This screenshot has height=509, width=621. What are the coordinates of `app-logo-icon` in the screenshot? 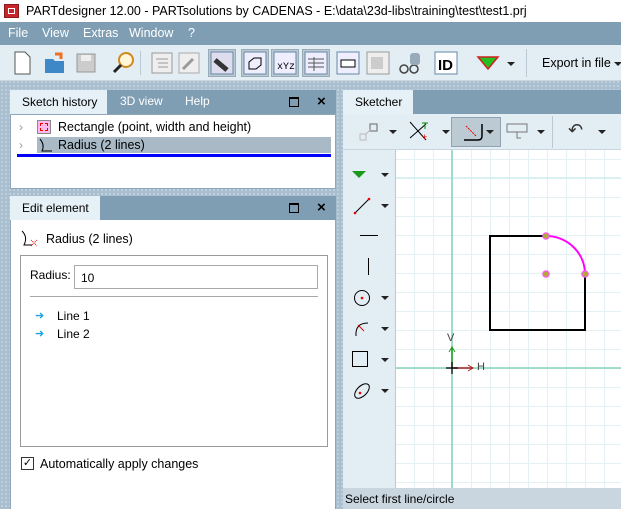 It's located at (11, 11).